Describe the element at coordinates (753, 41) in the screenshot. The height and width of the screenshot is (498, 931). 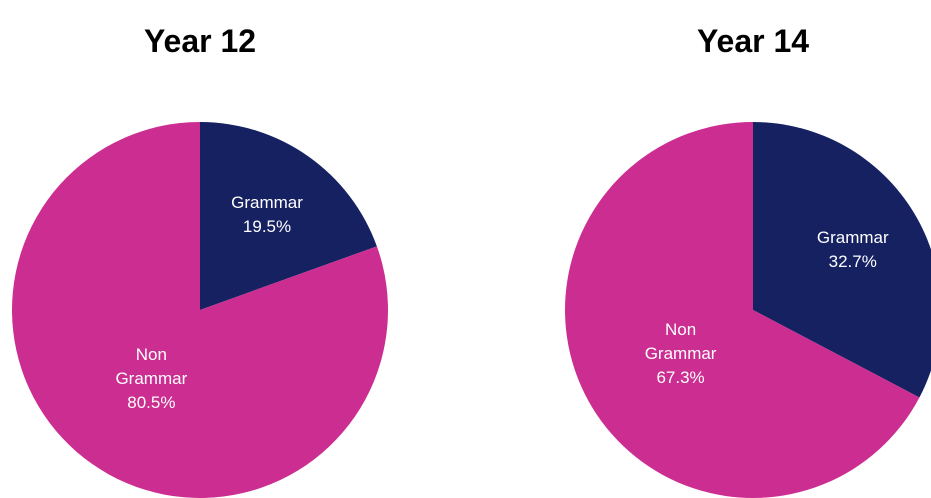
I see `chart-title: Year 14` at that location.